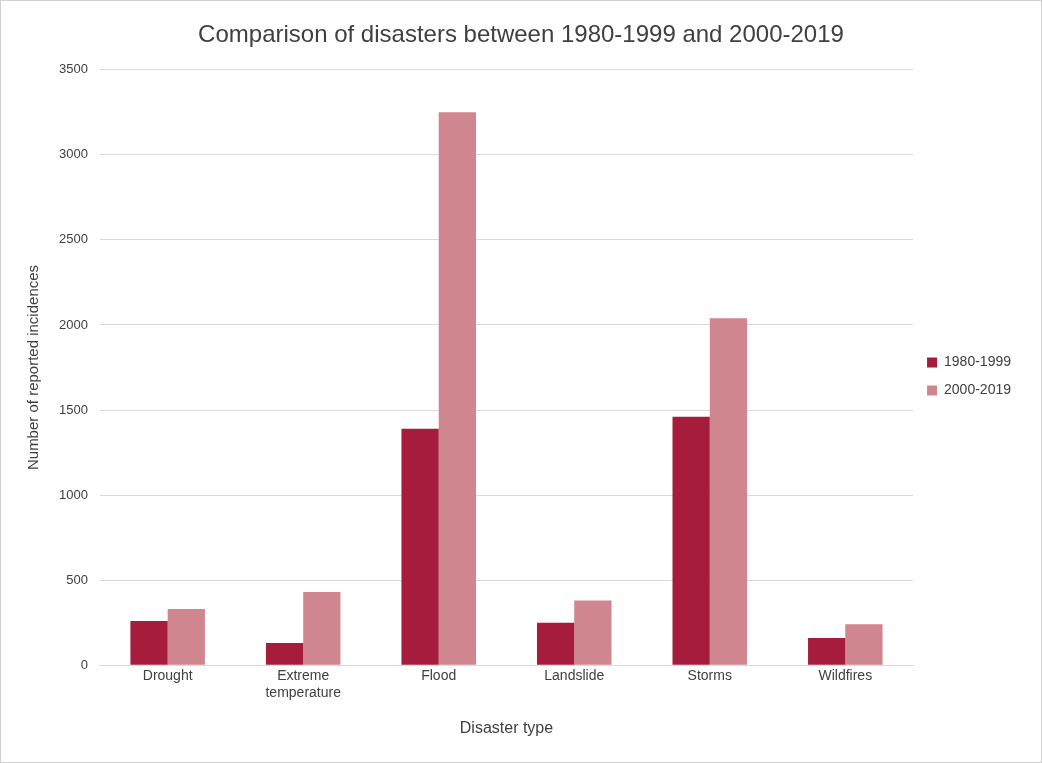 This screenshot has width=1042, height=763. I want to click on x-tick-label: Flood, so click(439, 675).